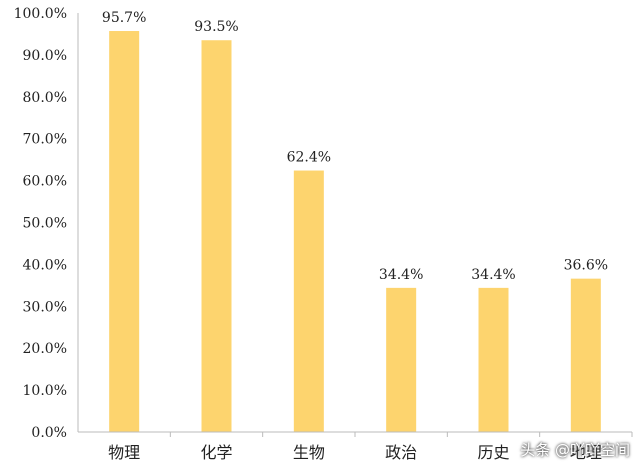  Describe the element at coordinates (45, 265) in the screenshot. I see `y-tick-label: 40.0%` at that location.